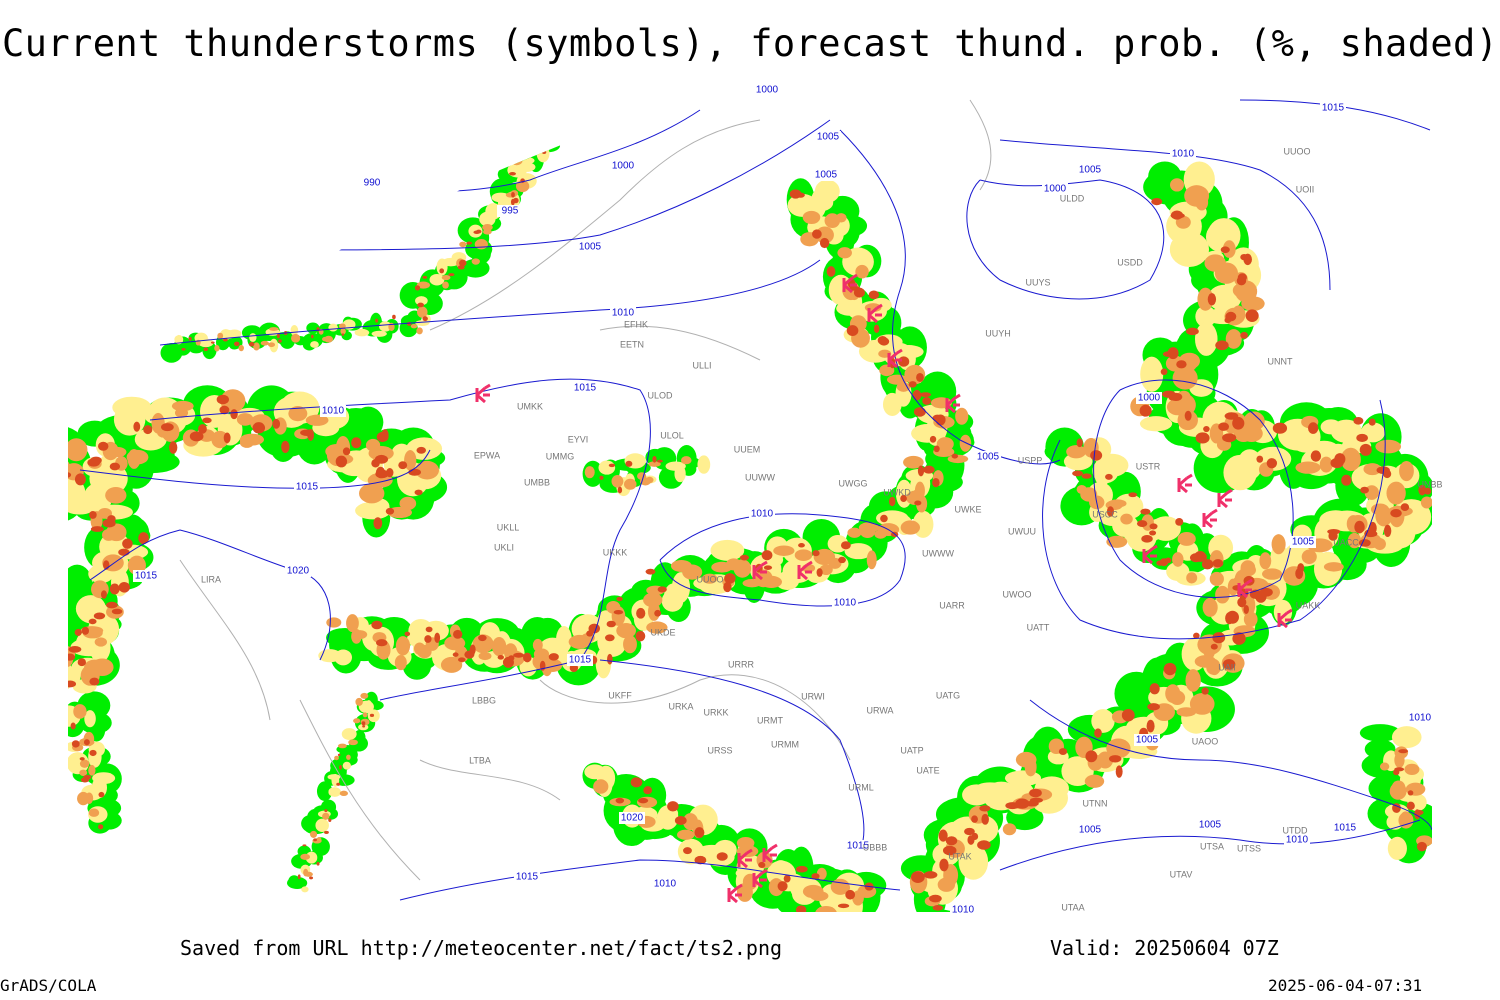 Image resolution: width=1500 pixels, height=1000 pixels. I want to click on isobar-label: 1015, so click(585, 388).